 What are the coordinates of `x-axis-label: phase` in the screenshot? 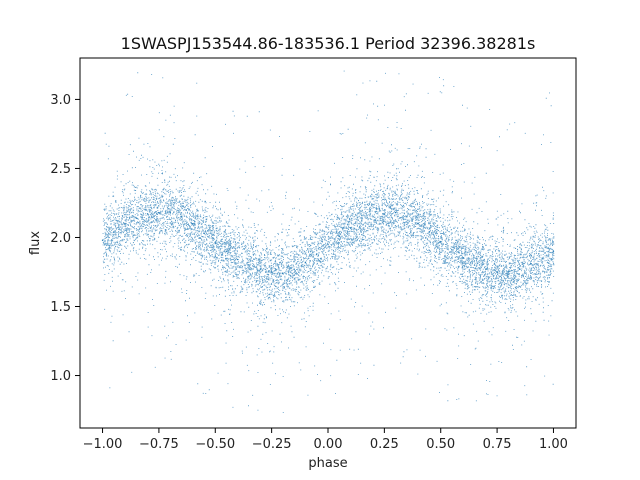 It's located at (327, 463).